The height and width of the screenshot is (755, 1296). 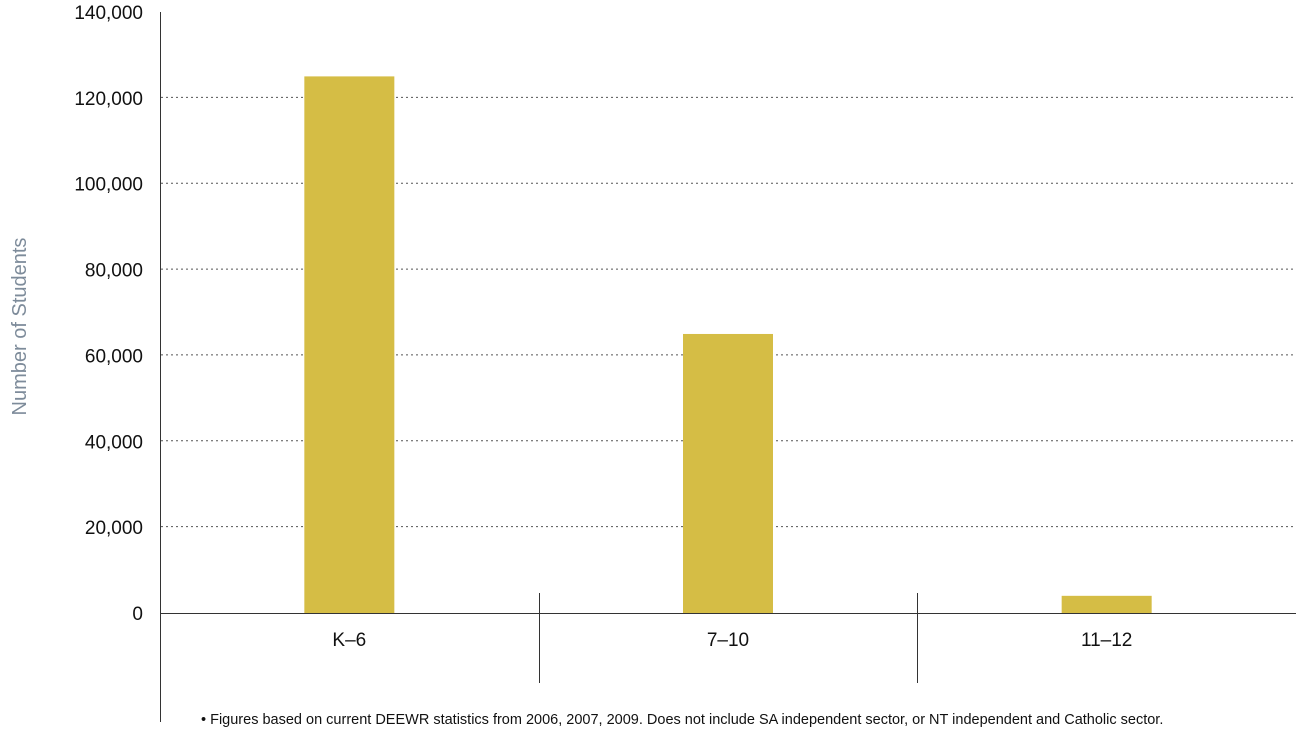 I want to click on y-tick-label: 40,000, so click(x=114, y=442).